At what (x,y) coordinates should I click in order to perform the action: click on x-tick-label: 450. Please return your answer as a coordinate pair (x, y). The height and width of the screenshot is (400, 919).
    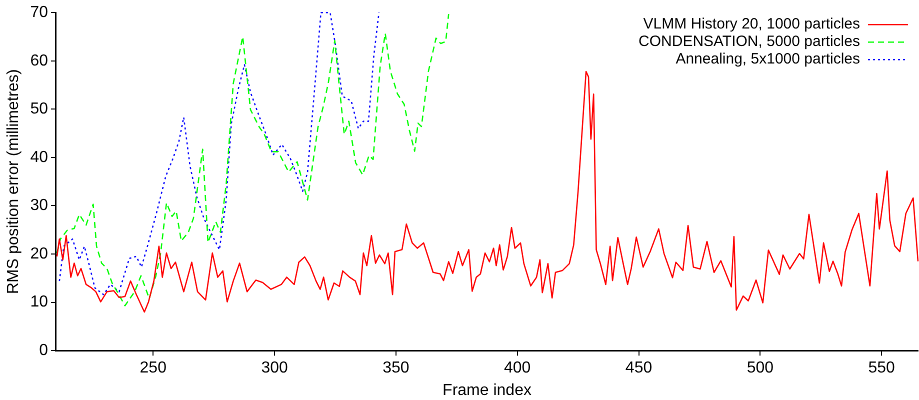
    Looking at the image, I should click on (638, 368).